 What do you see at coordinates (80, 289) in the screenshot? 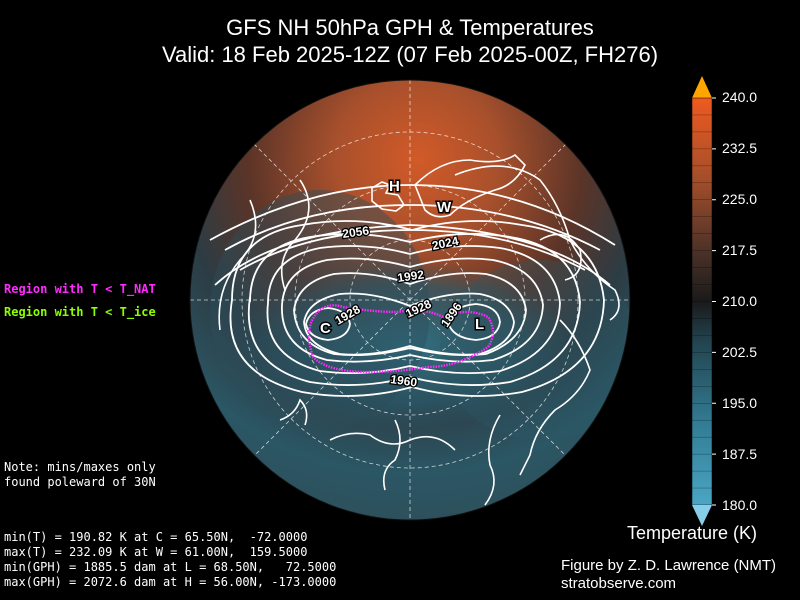
I see `legend-t-nat: Region with T < T_NAT` at bounding box center [80, 289].